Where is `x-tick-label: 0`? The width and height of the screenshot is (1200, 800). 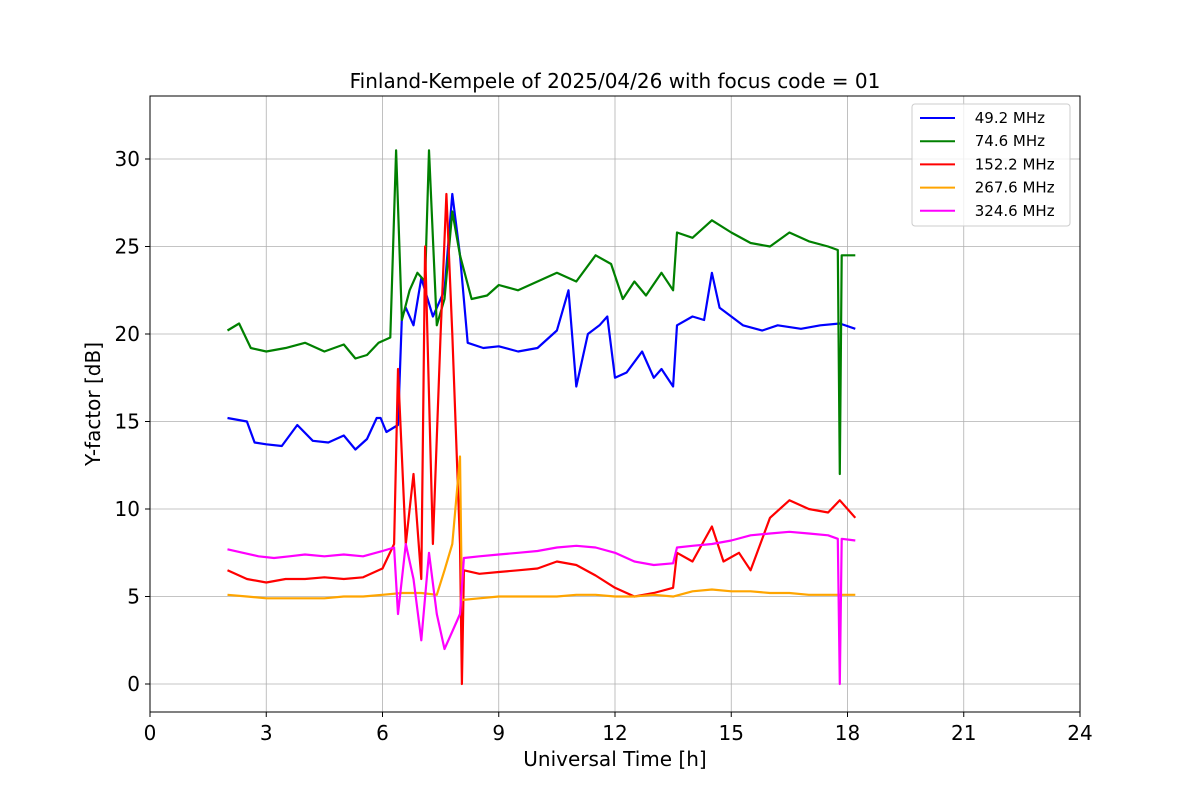 x-tick-label: 0 is located at coordinates (150, 733).